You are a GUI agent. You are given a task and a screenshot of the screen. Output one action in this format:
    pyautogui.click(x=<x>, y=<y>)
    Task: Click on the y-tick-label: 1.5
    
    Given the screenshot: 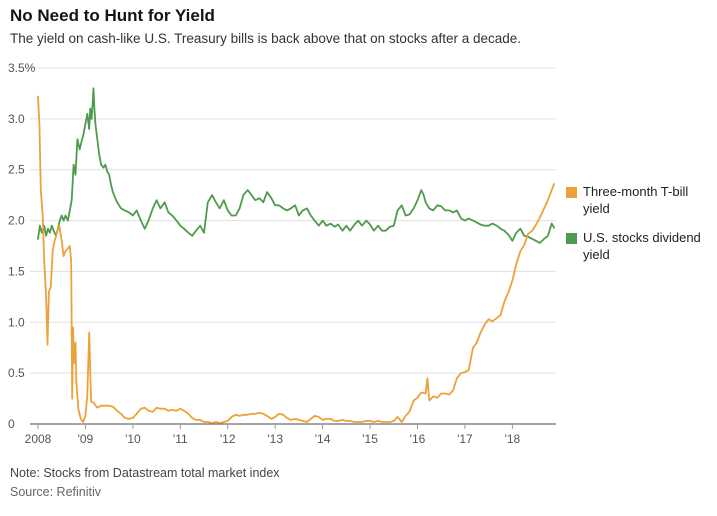 What is the action you would take?
    pyautogui.click(x=16, y=271)
    